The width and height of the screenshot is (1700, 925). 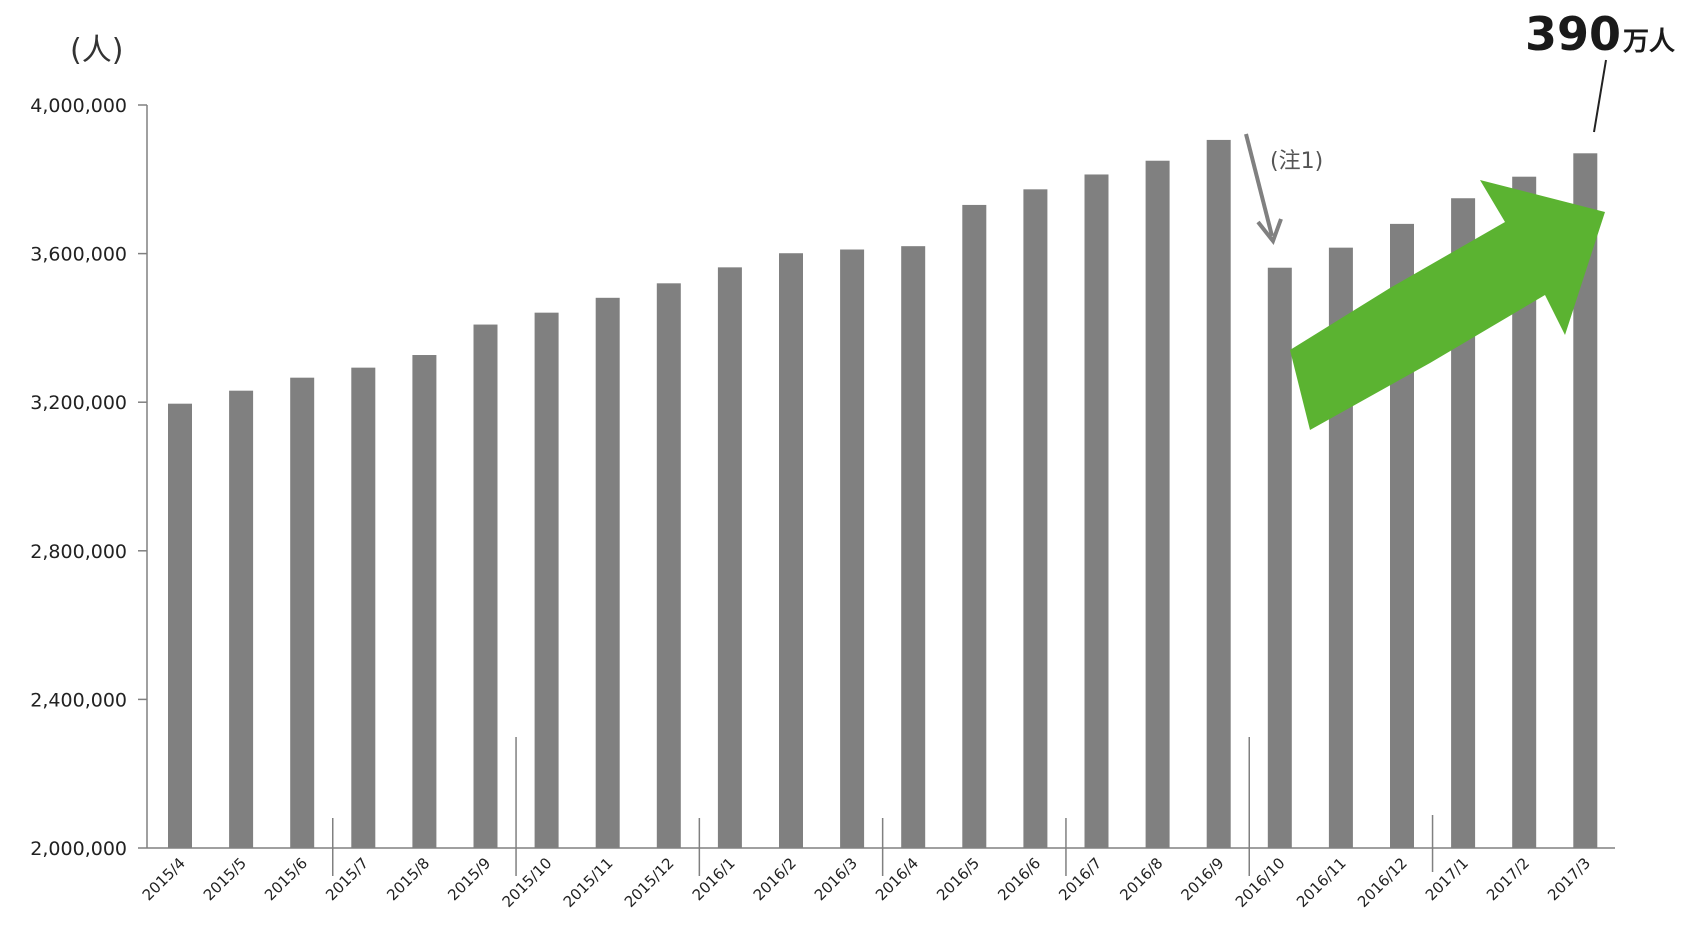 I want to click on callout-leader-line, so click(x=1600, y=96).